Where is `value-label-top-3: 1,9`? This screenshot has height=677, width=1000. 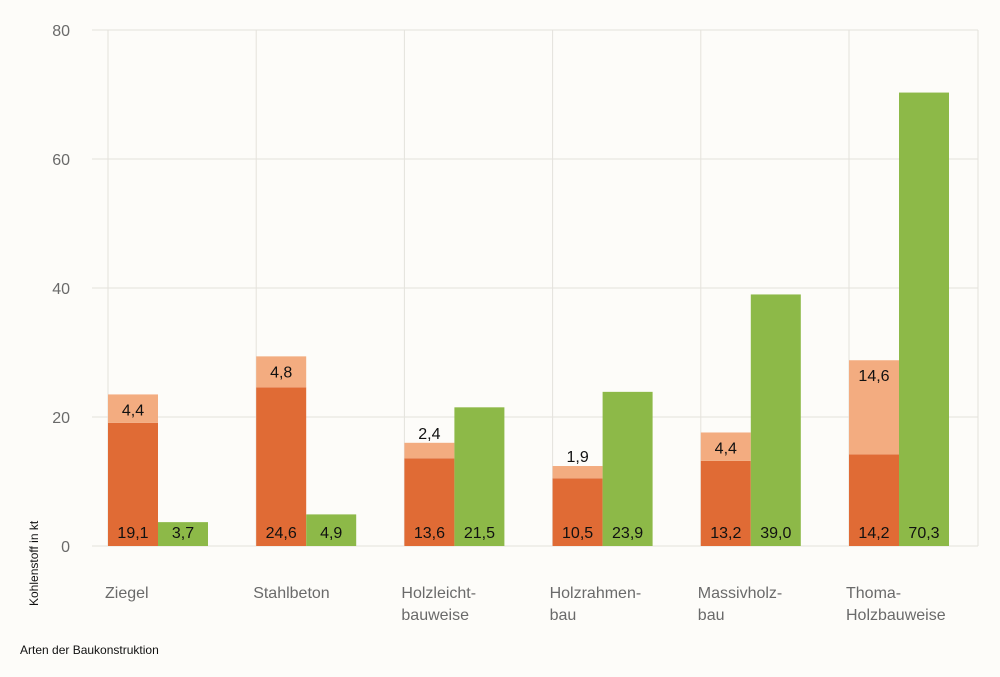 value-label-top-3: 1,9 is located at coordinates (577, 457).